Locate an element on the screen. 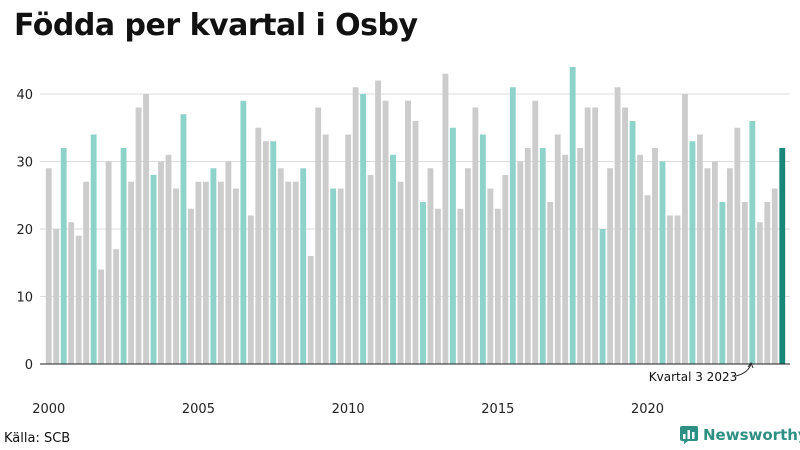 This screenshot has height=450, width=800. bar: 2013 Q2: 43 is located at coordinates (445, 218).